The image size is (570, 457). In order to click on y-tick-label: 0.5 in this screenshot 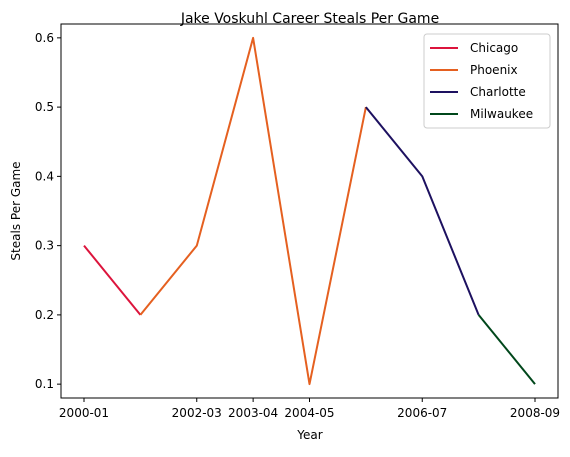, I will do `click(44, 107)`.